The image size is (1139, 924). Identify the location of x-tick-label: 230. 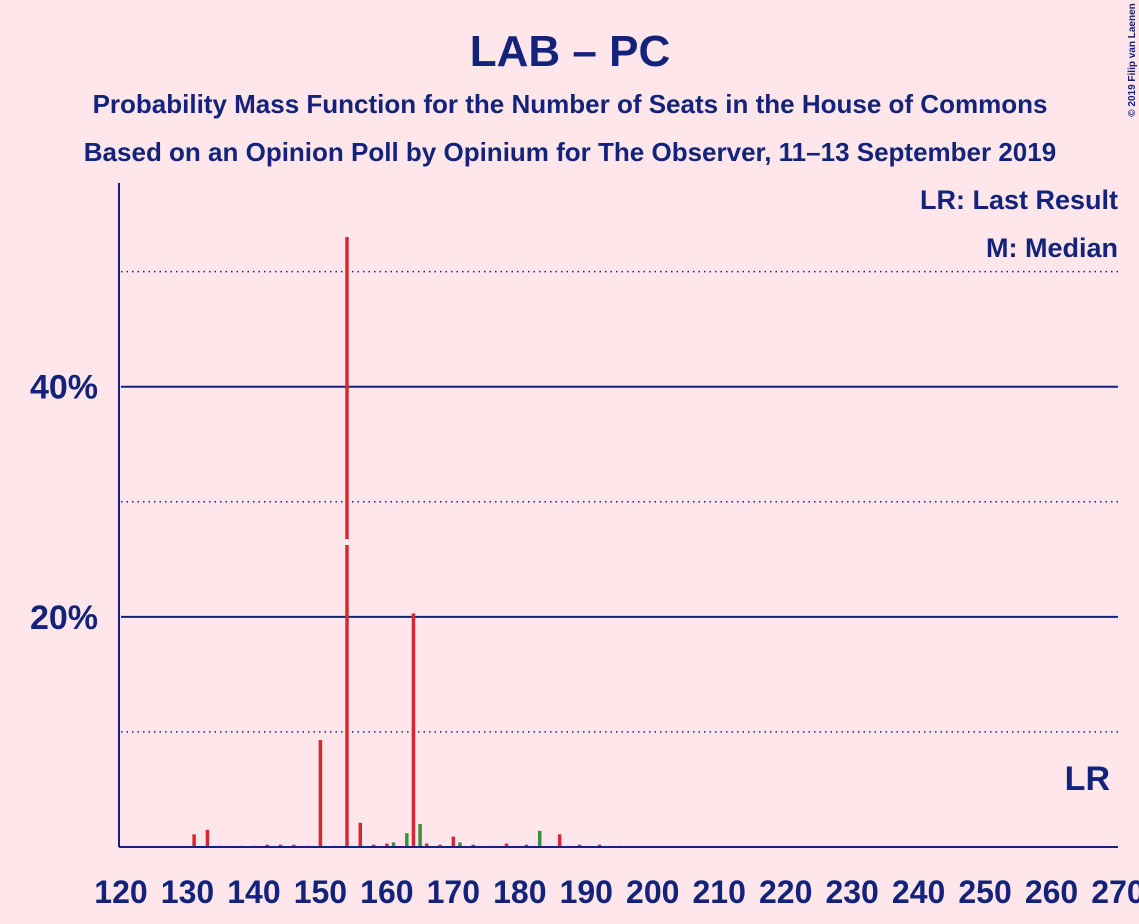
(851, 892).